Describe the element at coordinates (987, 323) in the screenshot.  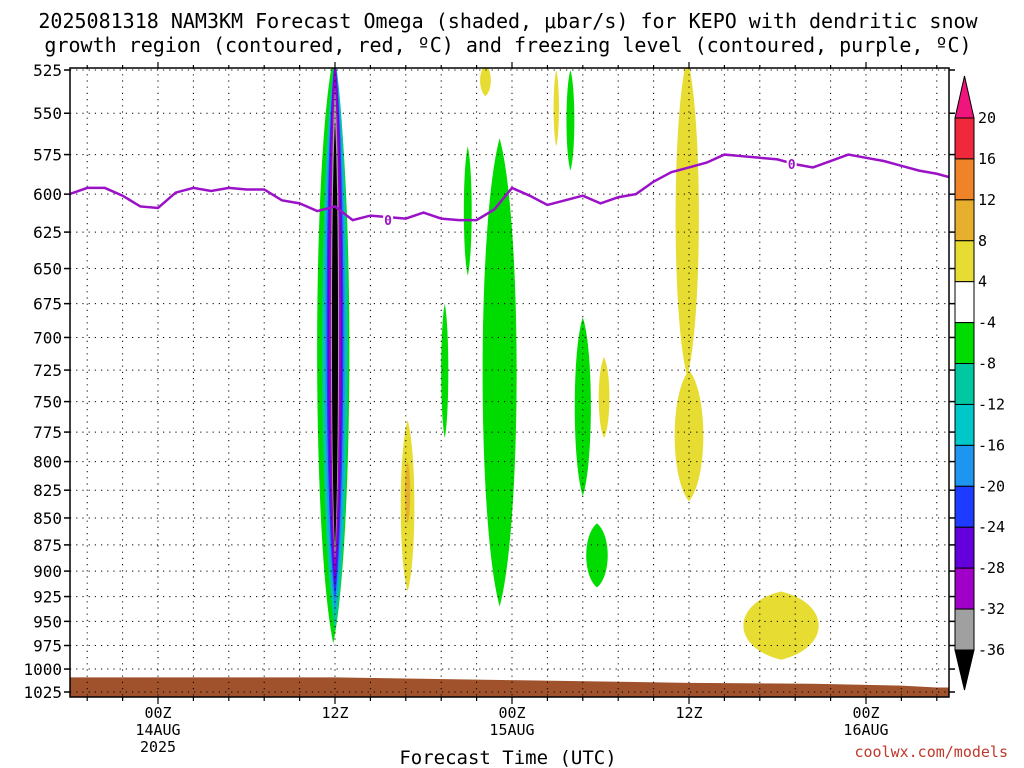
I see `colorbar-label: -4` at that location.